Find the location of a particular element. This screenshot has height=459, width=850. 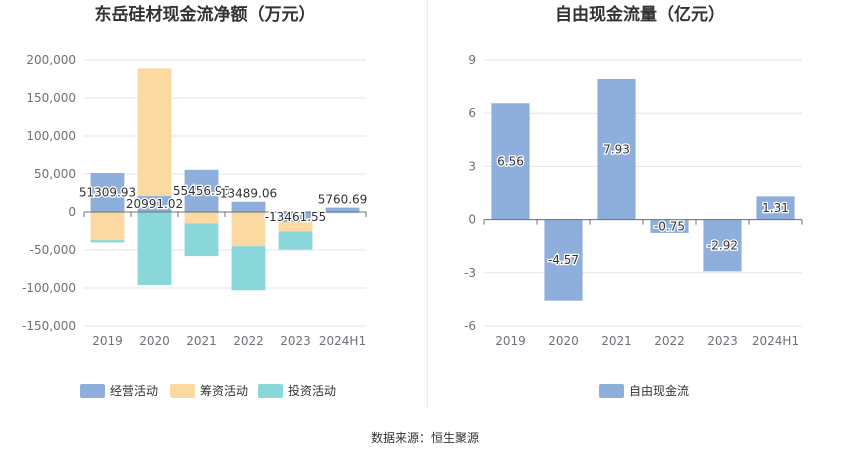

chart1-x-tick-label: 2021 is located at coordinates (201, 341).